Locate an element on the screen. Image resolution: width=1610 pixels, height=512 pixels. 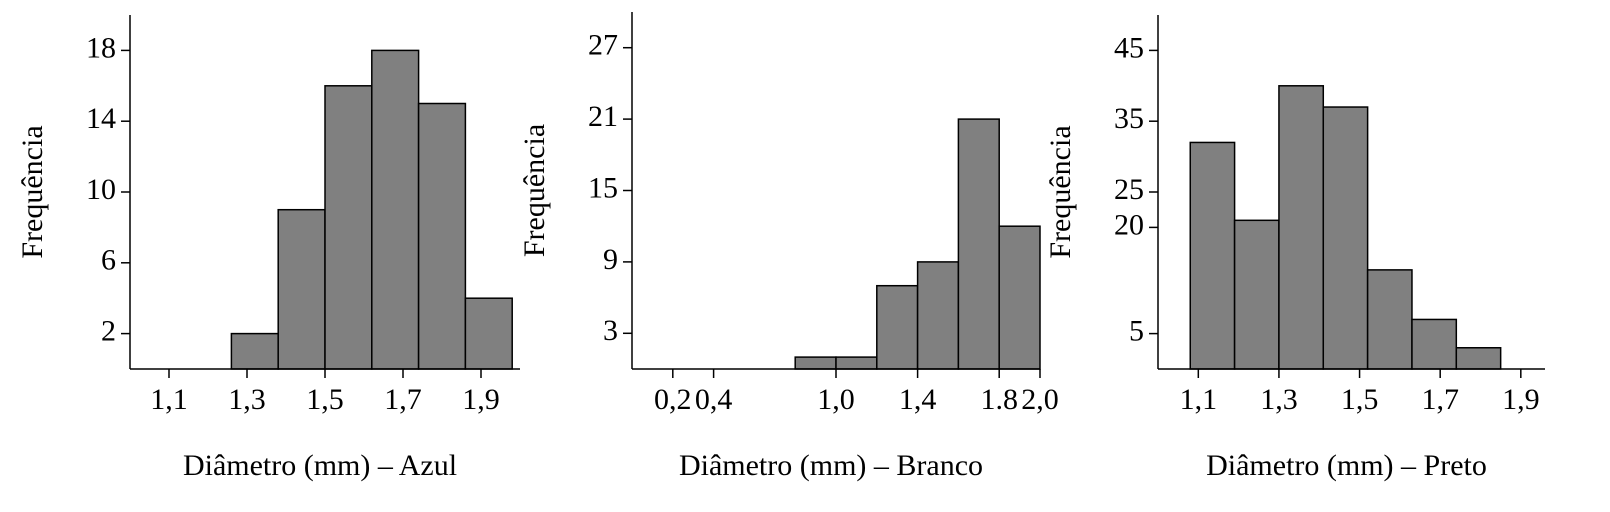
y-tick-label: 14 is located at coordinates (101, 118).